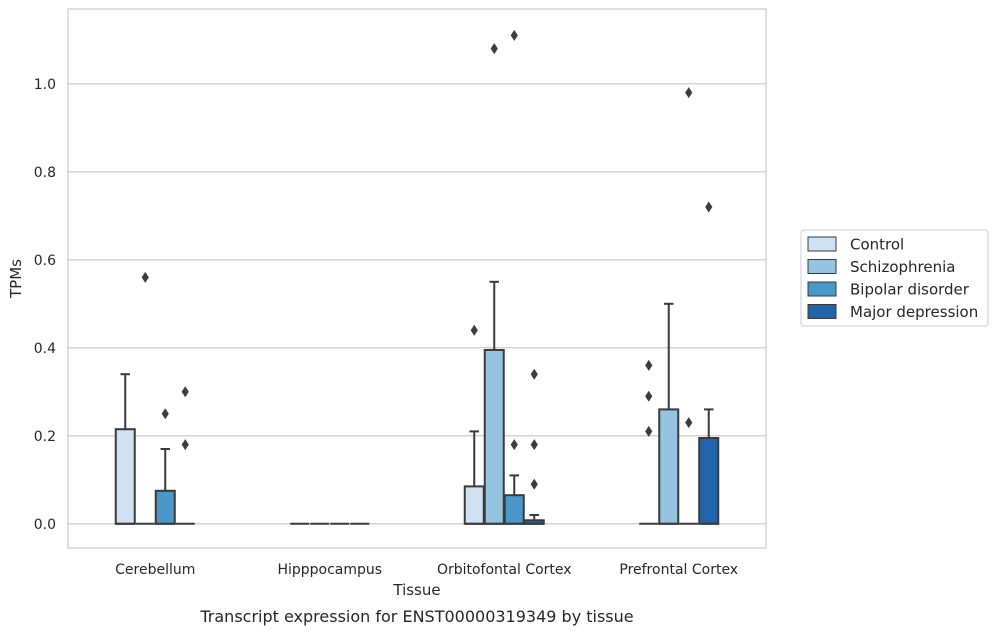  I want to click on y-tick-label: 0.0, so click(45, 525).